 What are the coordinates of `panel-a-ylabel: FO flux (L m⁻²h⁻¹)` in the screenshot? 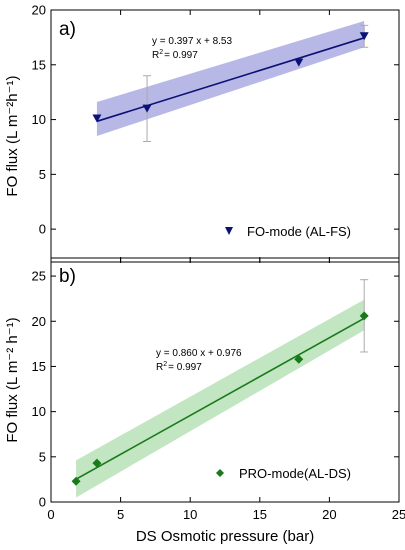 It's located at (12, 135).